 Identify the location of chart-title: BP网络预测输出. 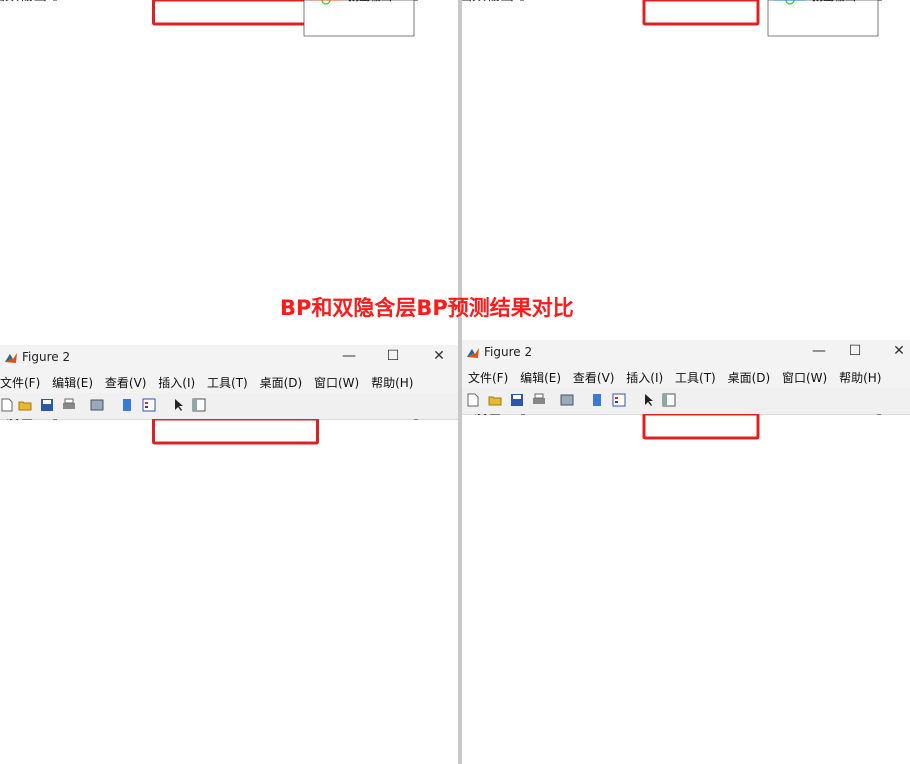
(701, 2).